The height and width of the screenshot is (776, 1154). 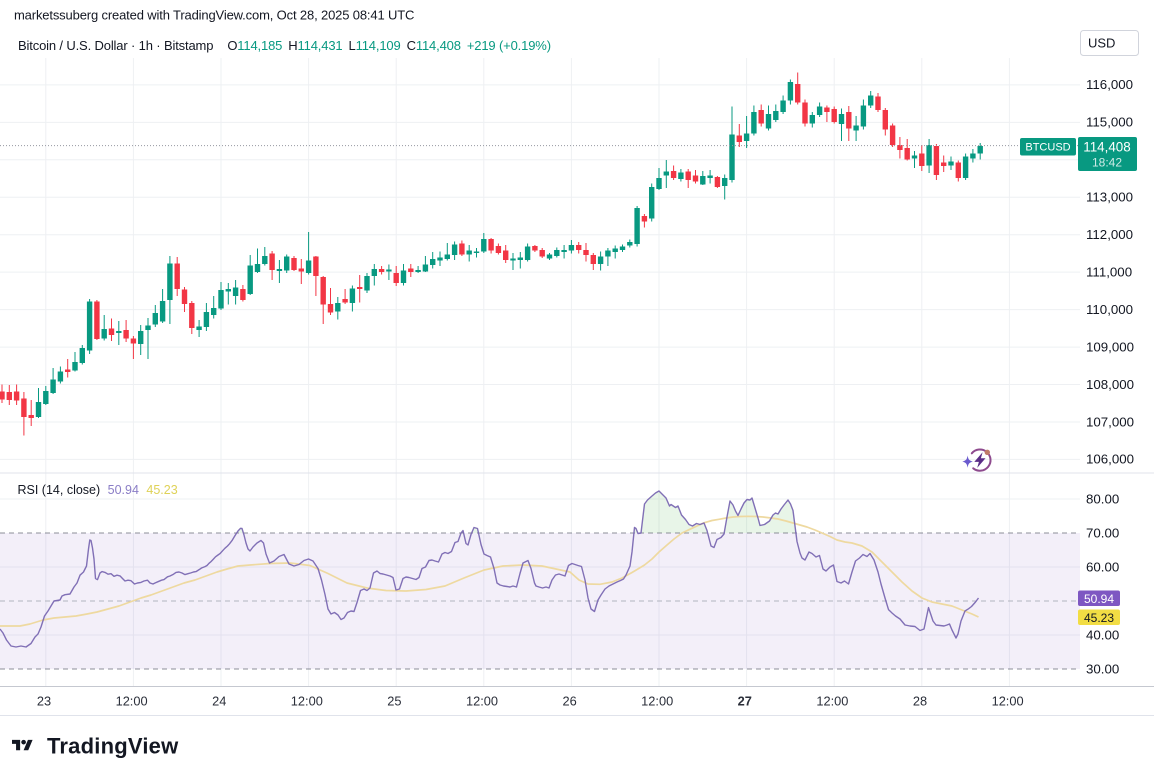 I want to click on svg-text: USD, so click(x=1101, y=43).